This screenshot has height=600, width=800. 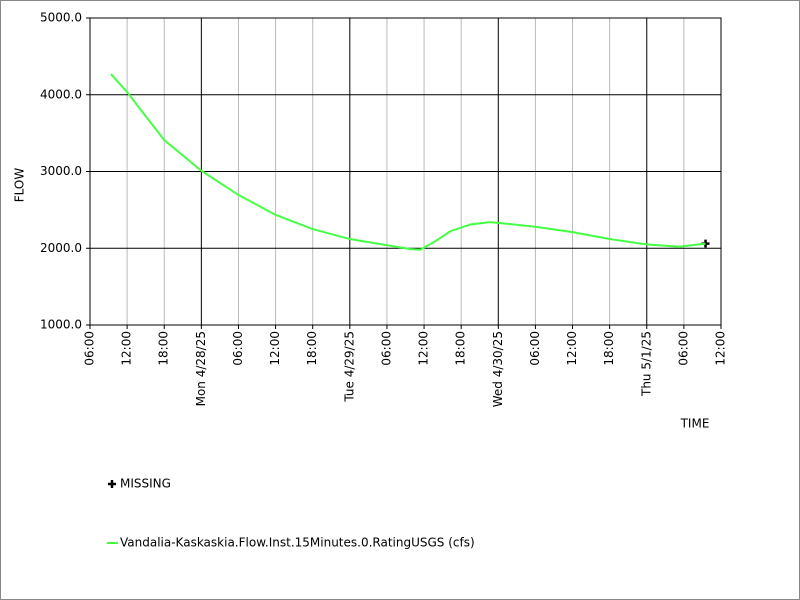 I want to click on legend-marker, so click(x=112, y=484).